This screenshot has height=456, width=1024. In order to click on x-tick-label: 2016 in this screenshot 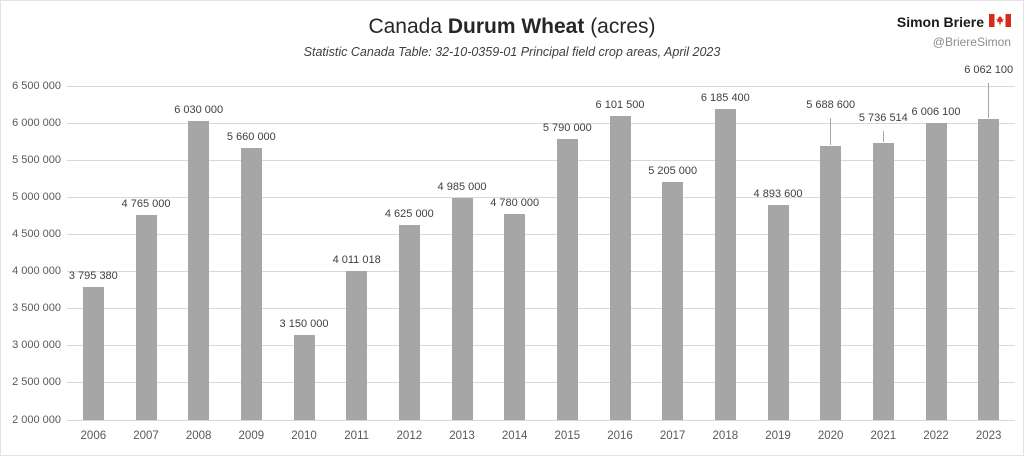, I will do `click(620, 436)`.